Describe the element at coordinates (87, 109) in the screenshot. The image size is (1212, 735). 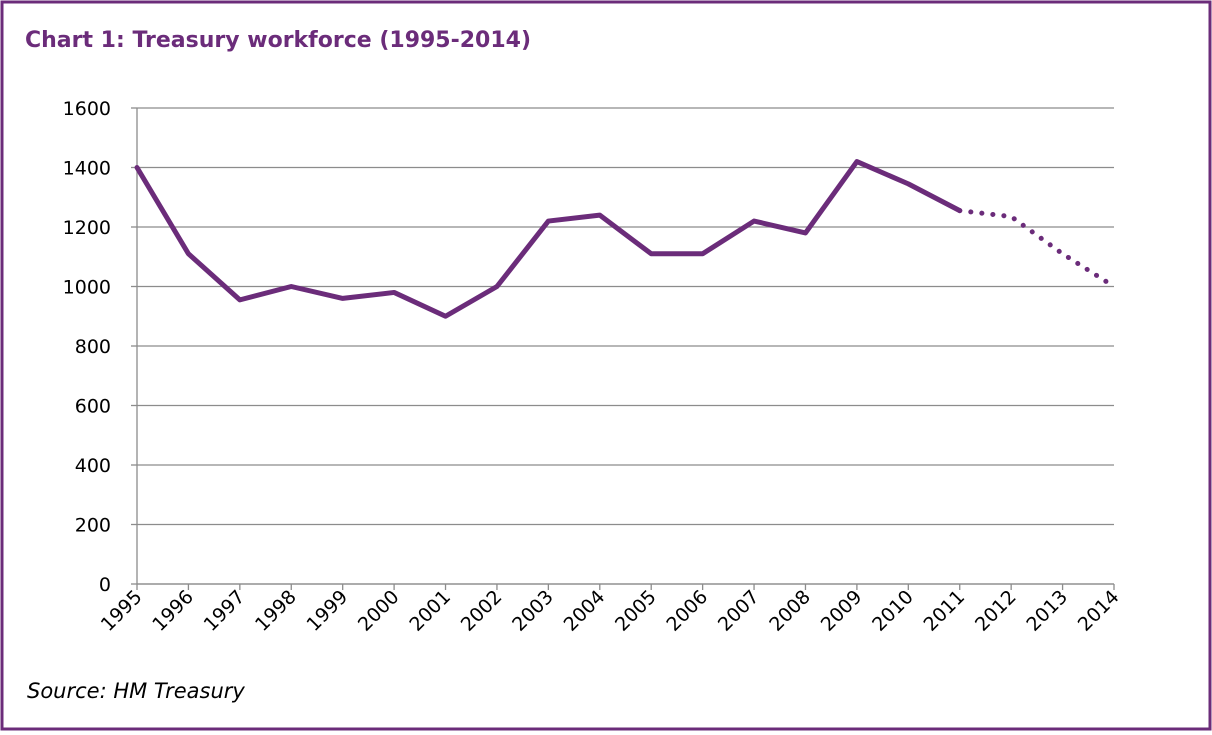
I see `y-tick-label: 1600` at that location.